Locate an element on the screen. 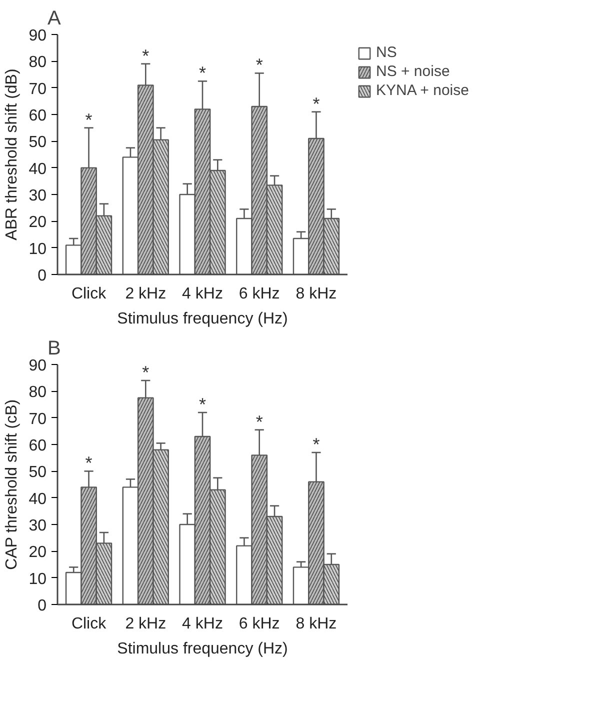  y-axis-title: ABR threshold shift (dB) is located at coordinates (12, 154).